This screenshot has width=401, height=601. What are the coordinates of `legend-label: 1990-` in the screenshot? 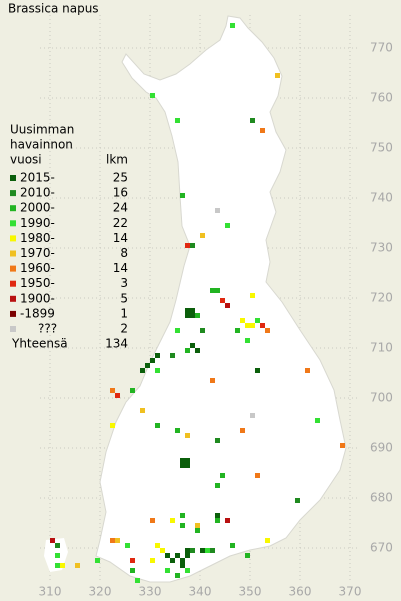 It's located at (37, 223).